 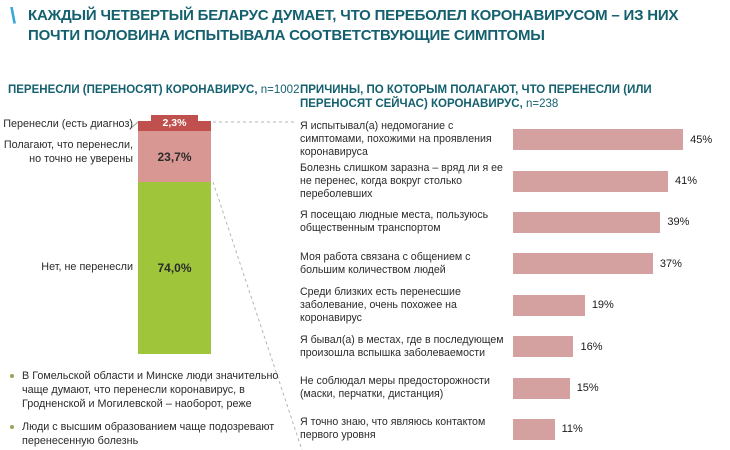 What do you see at coordinates (13, 15) in the screenshot?
I see `brand-slash-icon: \` at bounding box center [13, 15].